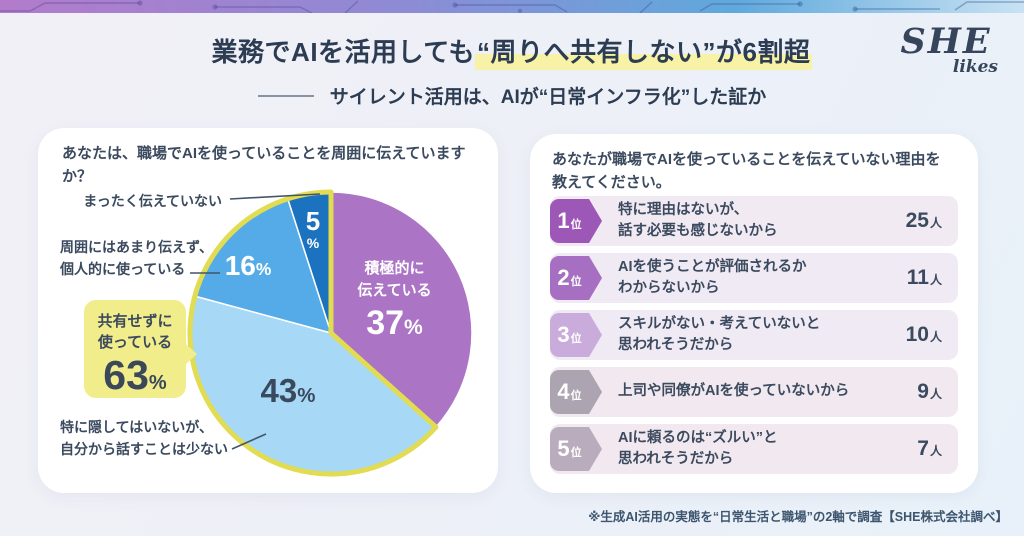 The height and width of the screenshot is (536, 1024). What do you see at coordinates (975, 67) in the screenshot?
I see `logo-likes-text: likes` at bounding box center [975, 67].